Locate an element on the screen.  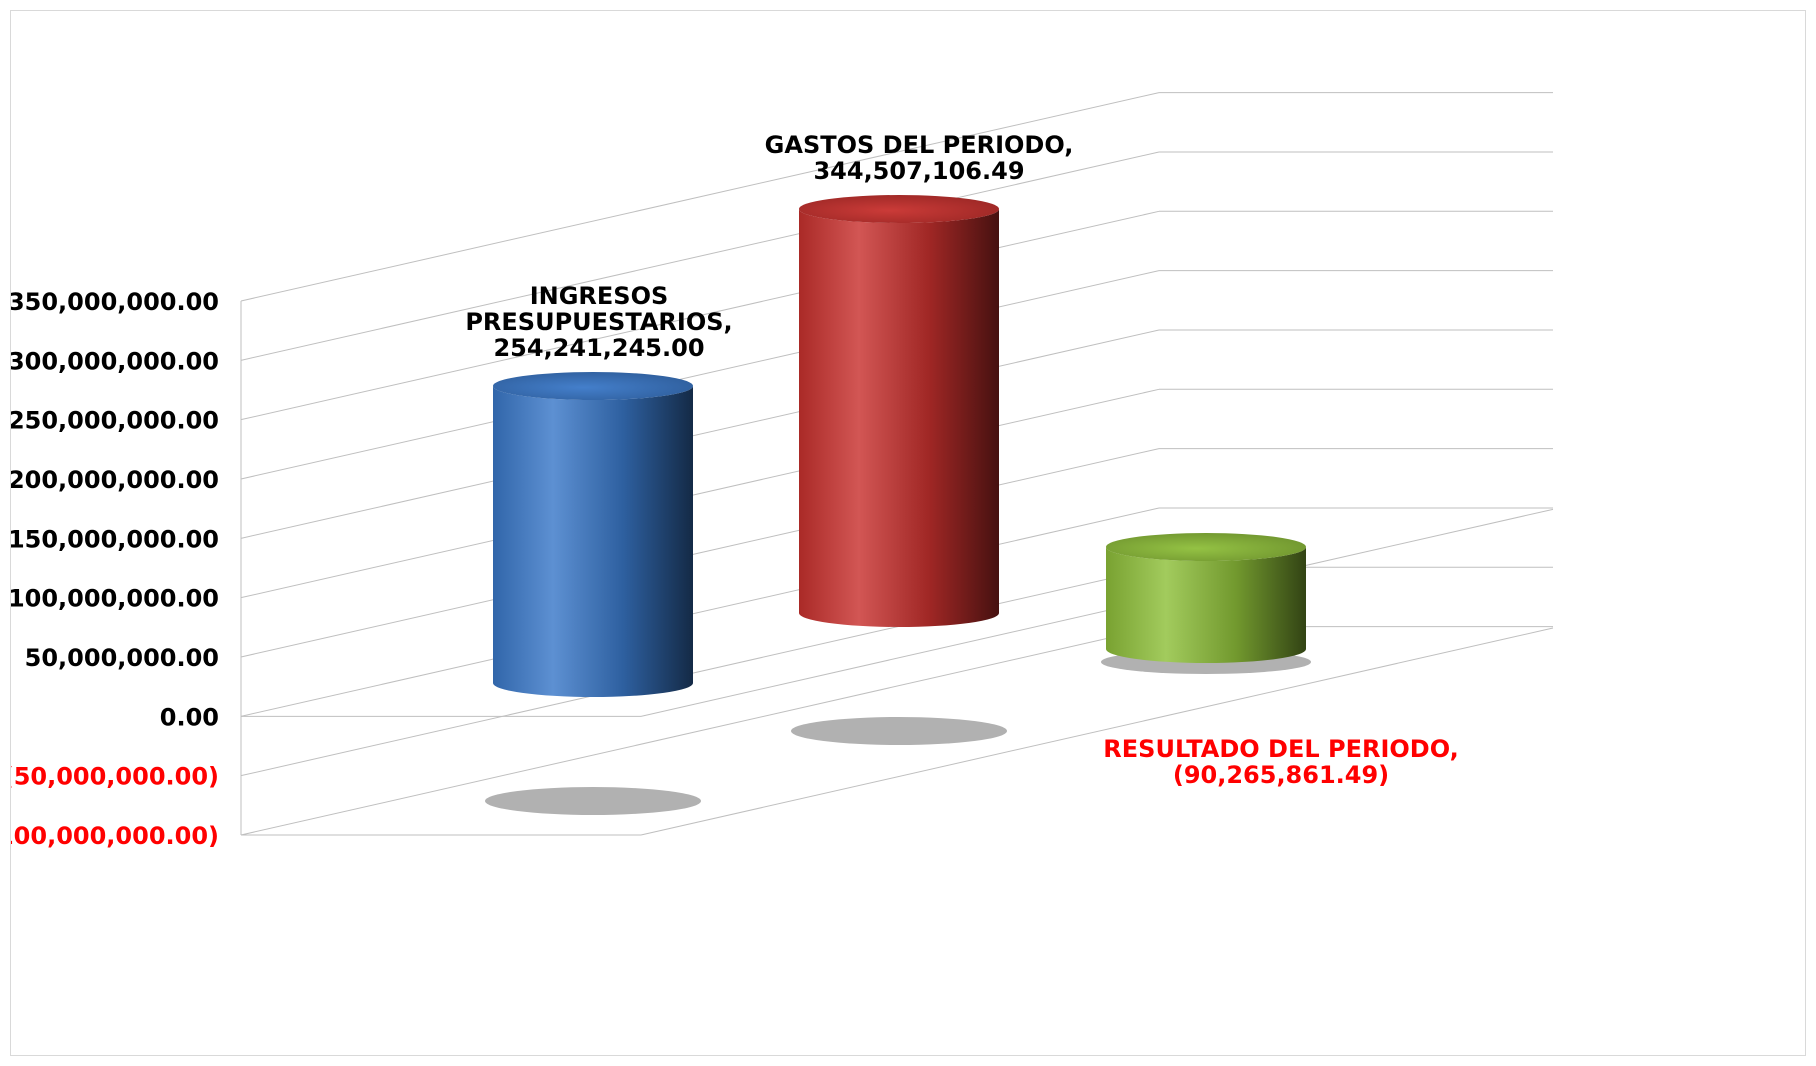
floor-right-edge is located at coordinates (1097, 731).